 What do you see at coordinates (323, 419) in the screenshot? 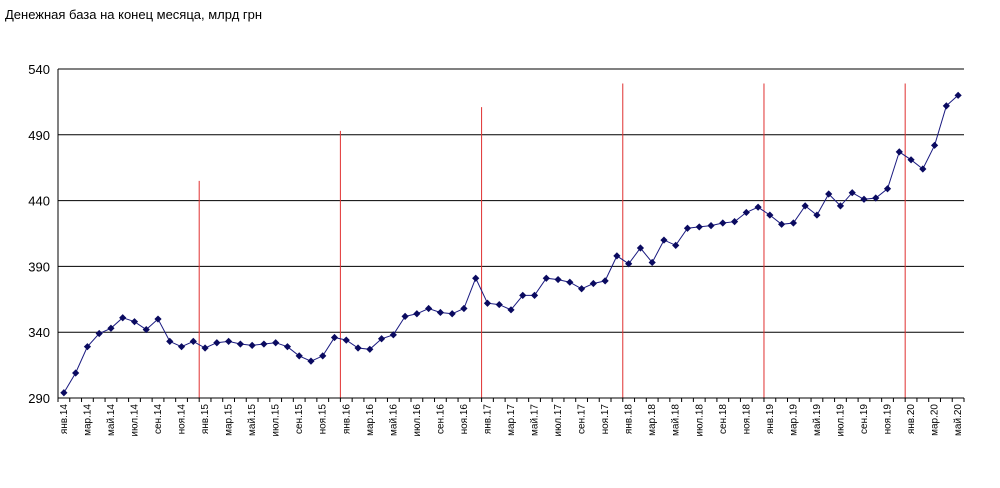
I see `x-tick-label: ноя.15` at bounding box center [323, 419].